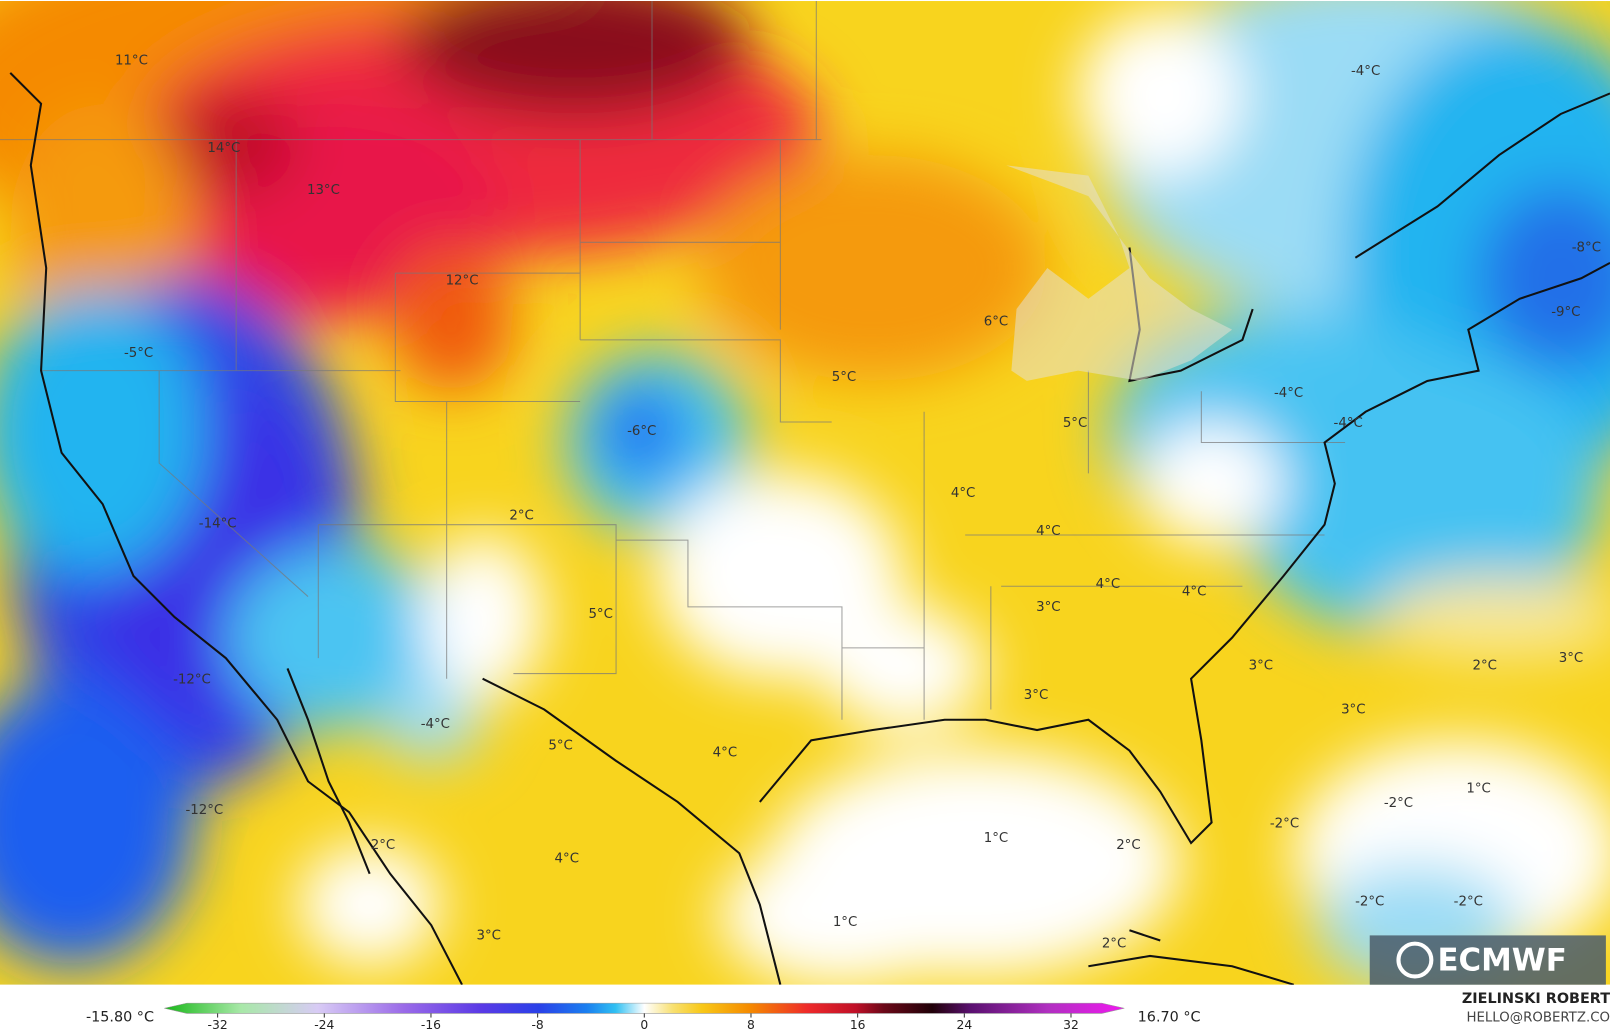 Image resolution: width=1610 pixels, height=1035 pixels. I want to click on colorbar-tick-label: -24, so click(324, 1025).